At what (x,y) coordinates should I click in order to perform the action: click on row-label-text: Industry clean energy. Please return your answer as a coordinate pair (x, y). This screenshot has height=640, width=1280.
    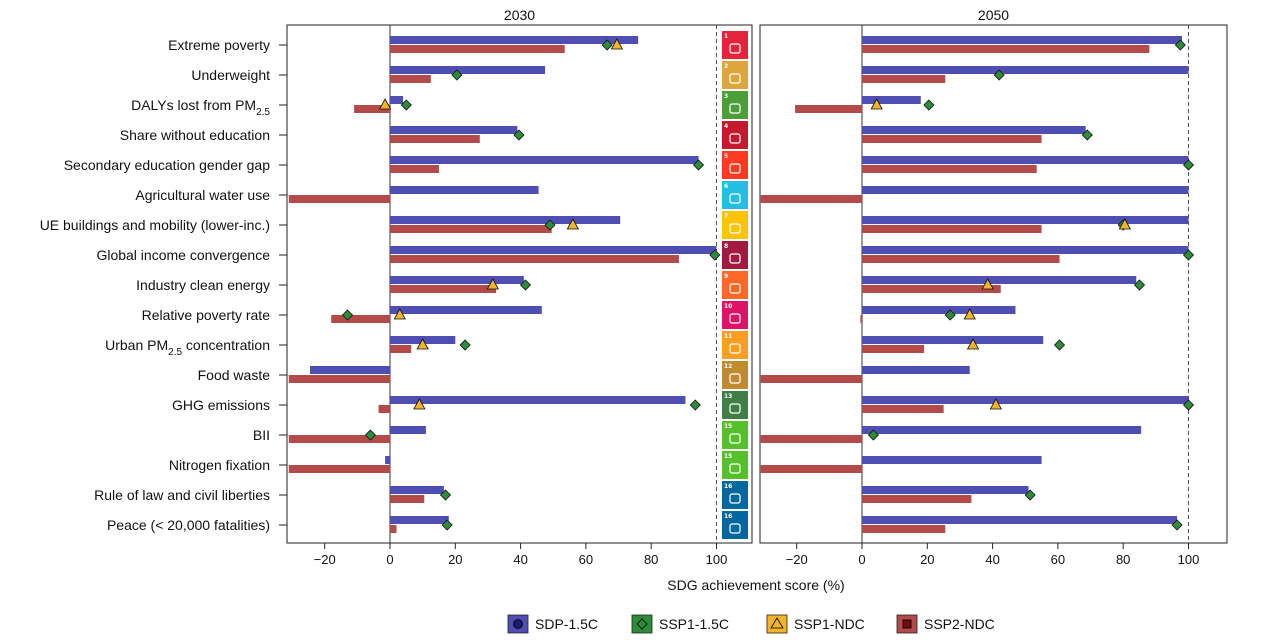
    Looking at the image, I should click on (203, 285).